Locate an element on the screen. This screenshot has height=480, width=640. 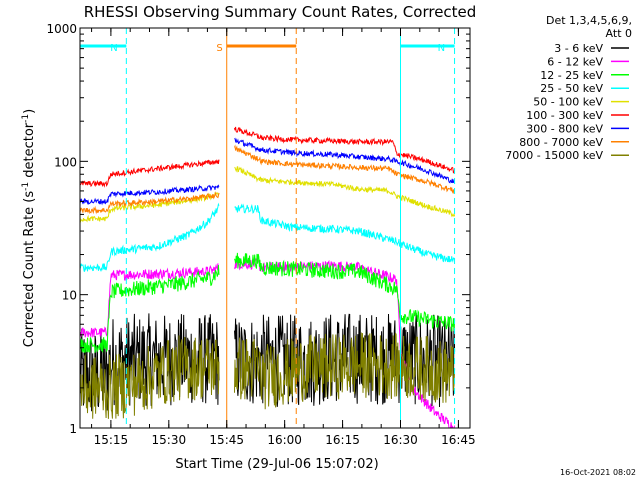
x-tick-label-0: 15:15 is located at coordinates (111, 440).